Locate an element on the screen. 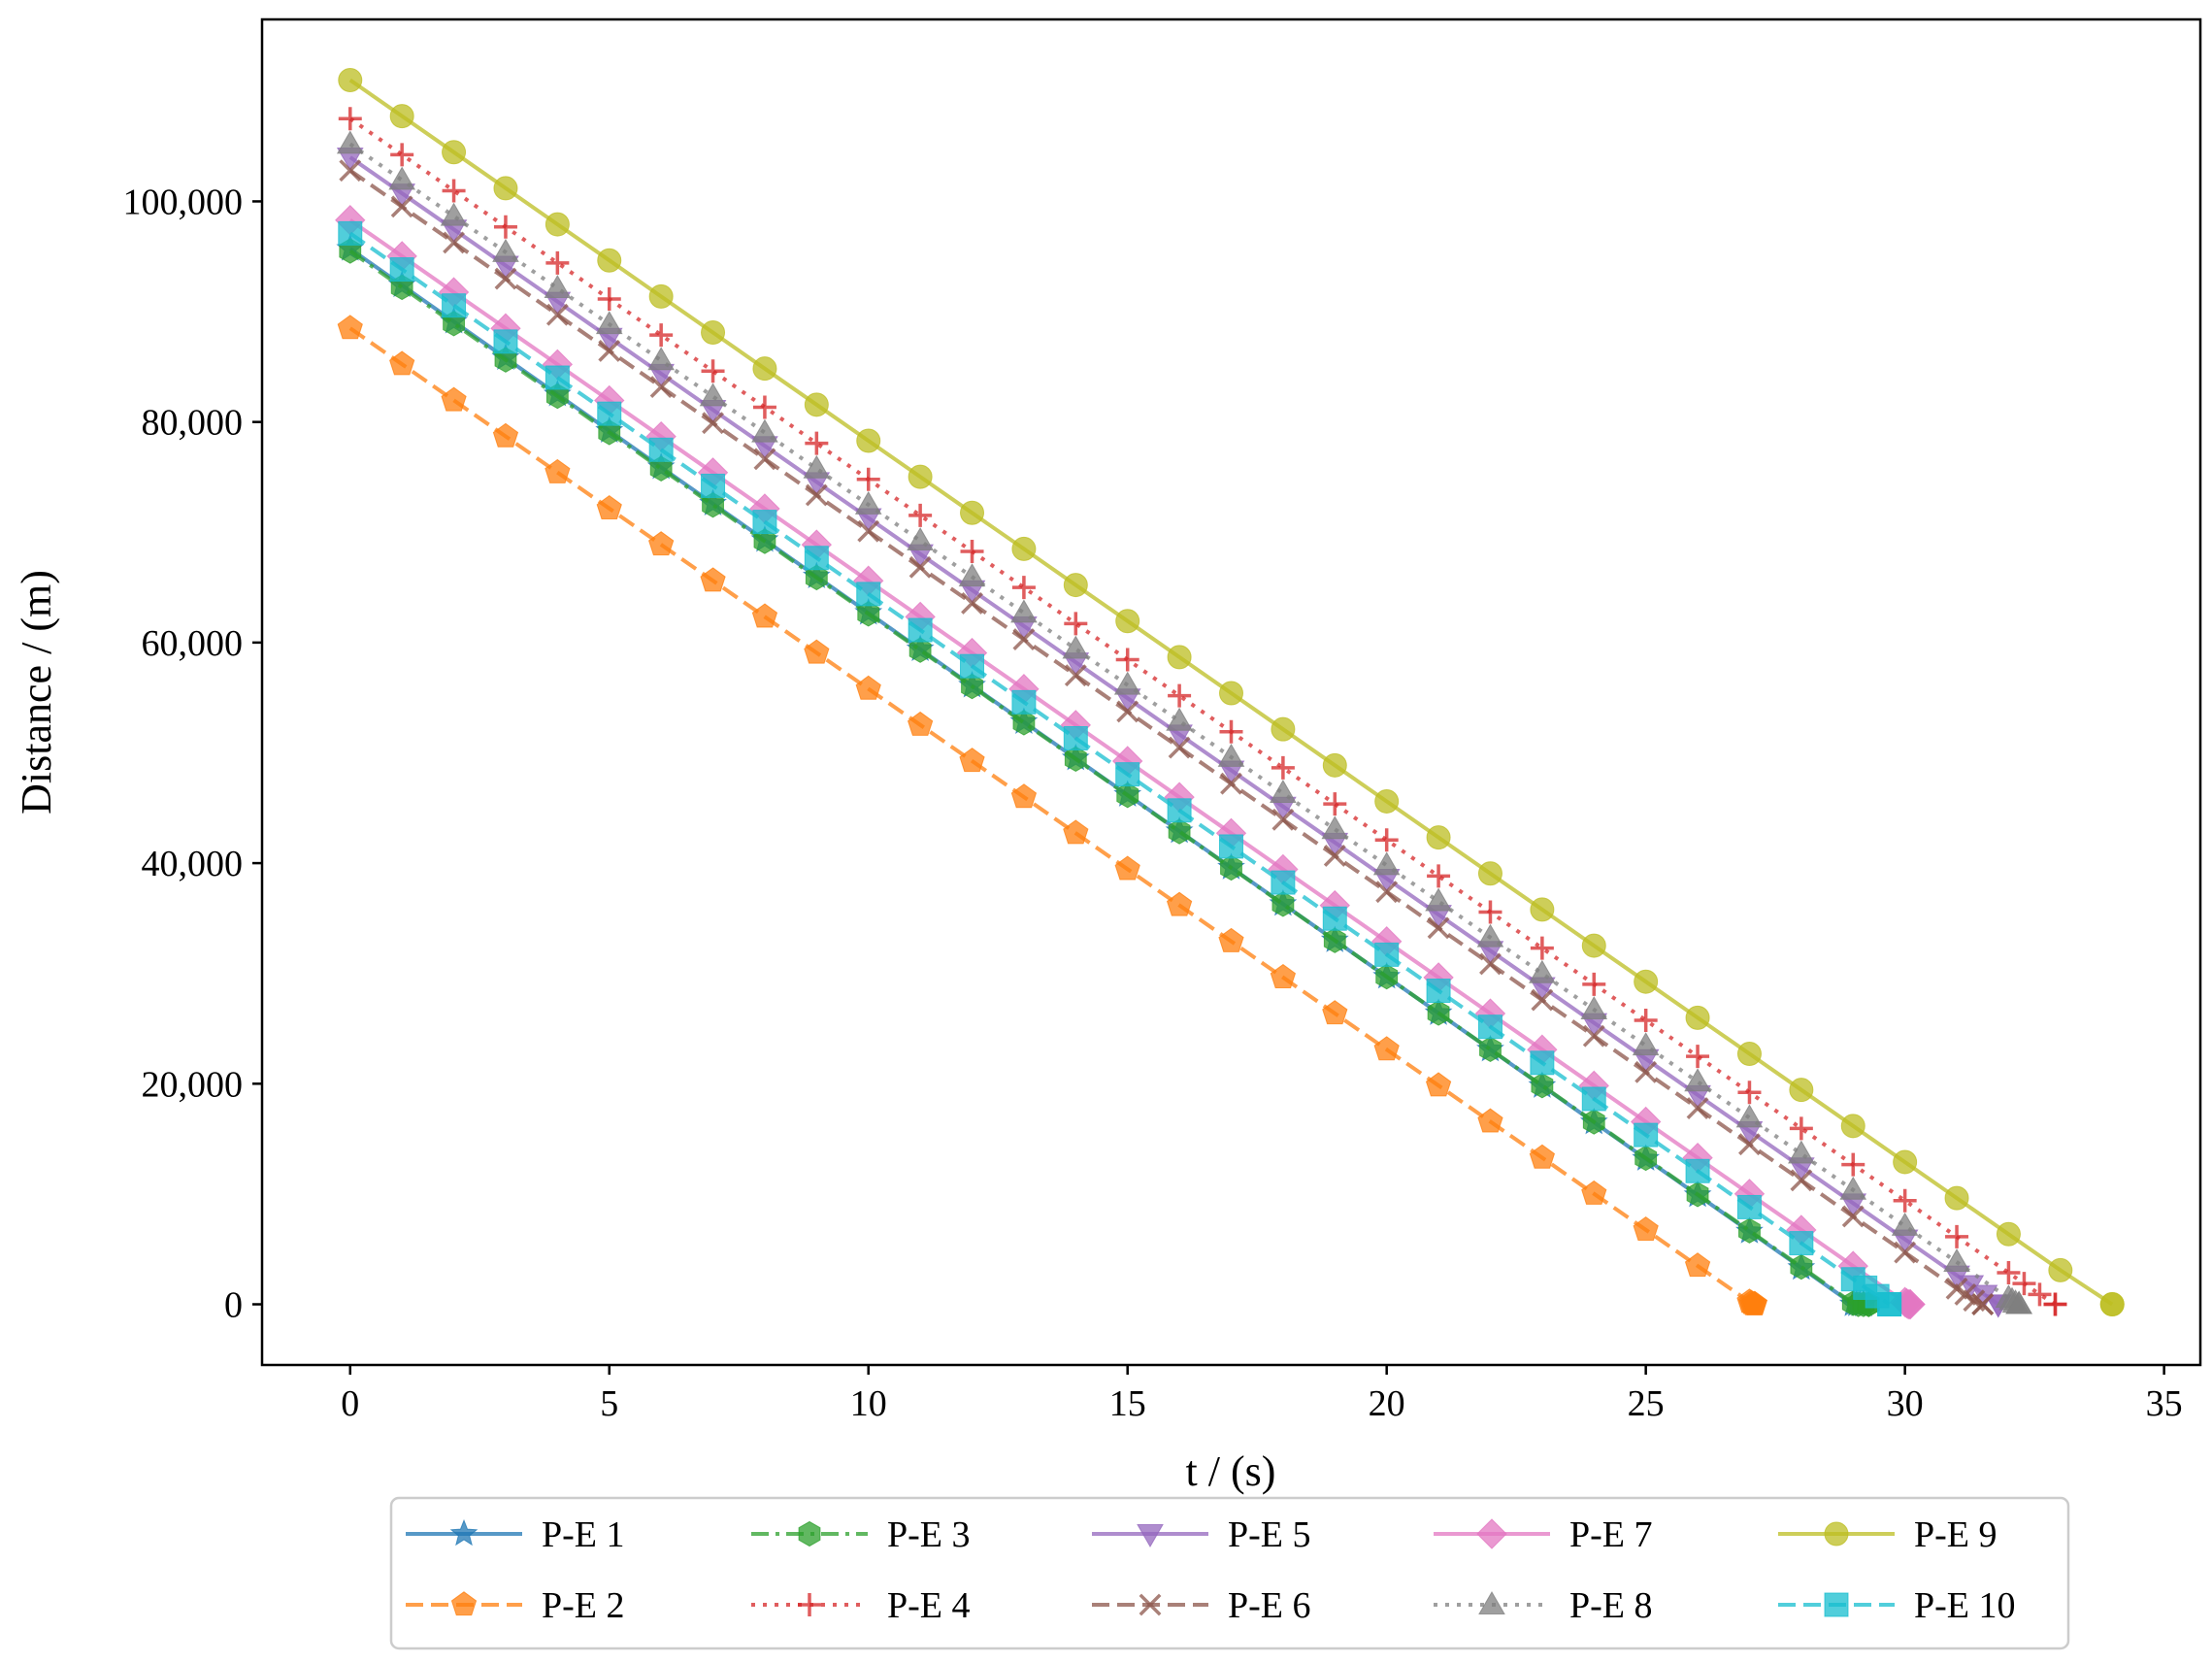 The height and width of the screenshot is (1663, 2212). y-tick-label: 20,000 is located at coordinates (193, 1084).